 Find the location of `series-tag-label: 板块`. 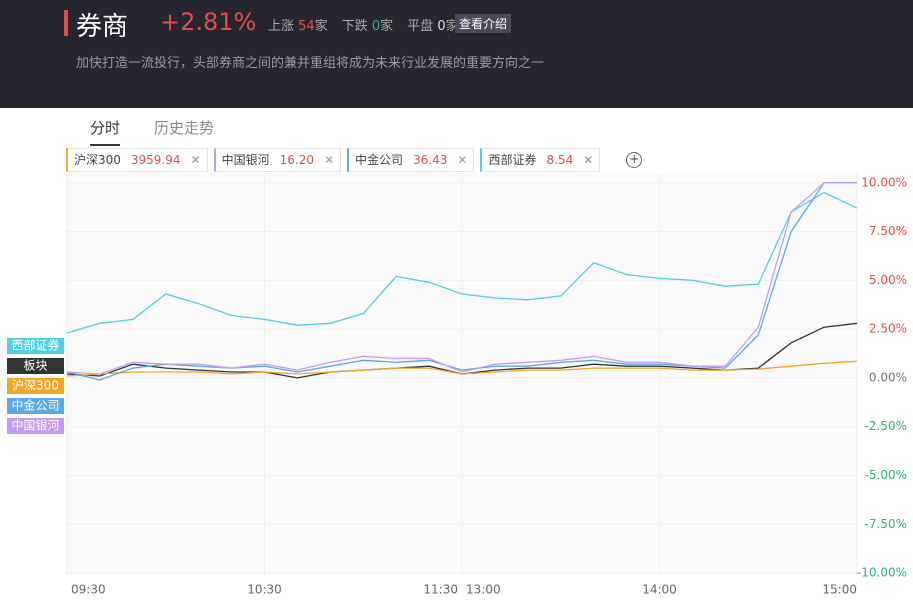

series-tag-label: 板块 is located at coordinates (35, 366).